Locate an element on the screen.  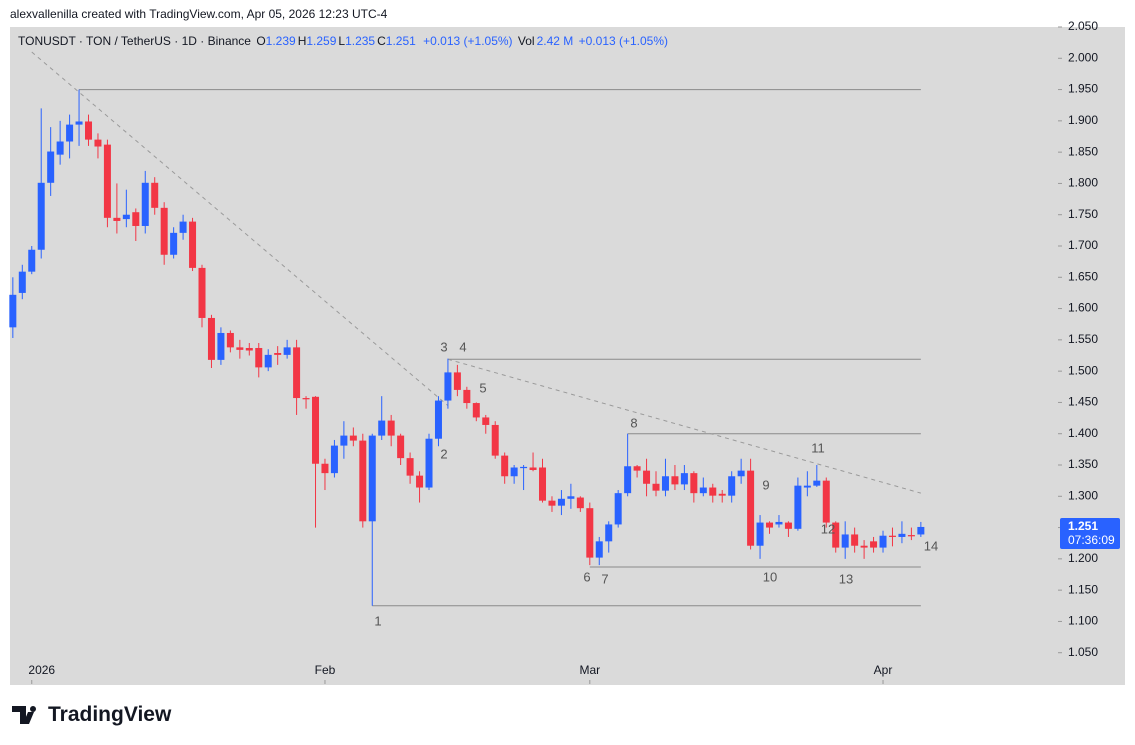
annotation: 11 is located at coordinates (818, 447).